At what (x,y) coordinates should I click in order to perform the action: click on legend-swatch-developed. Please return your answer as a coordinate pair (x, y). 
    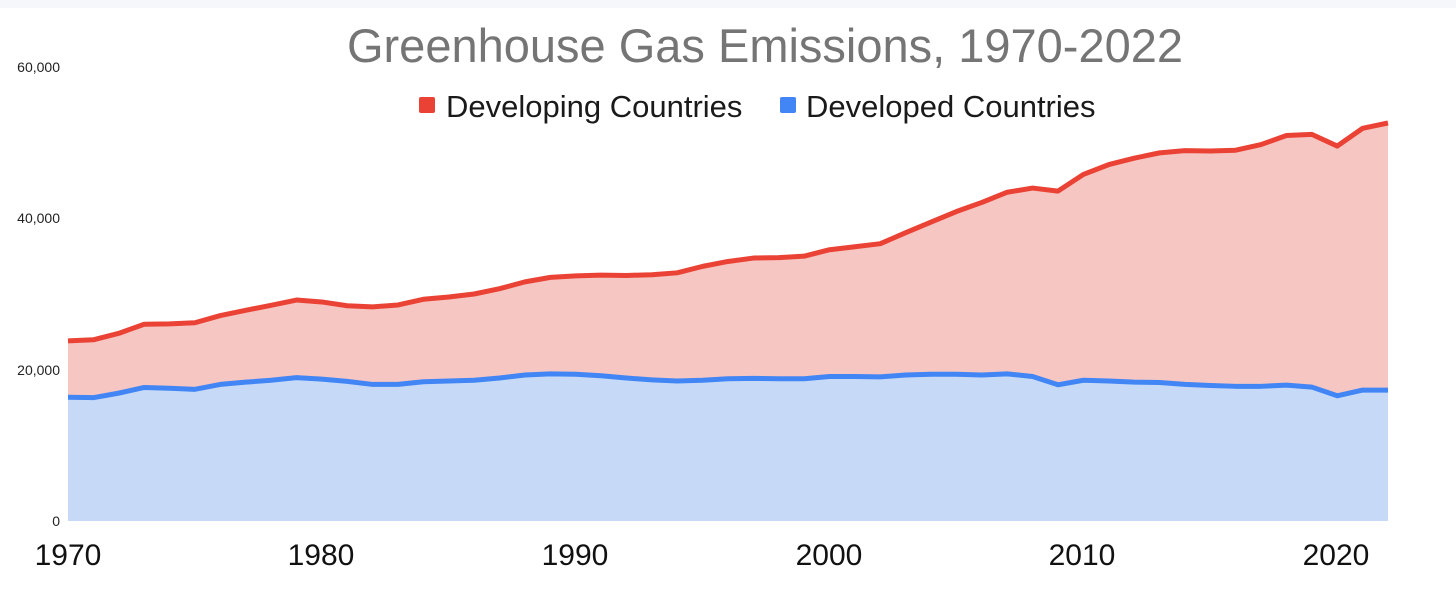
    Looking at the image, I should click on (788, 105).